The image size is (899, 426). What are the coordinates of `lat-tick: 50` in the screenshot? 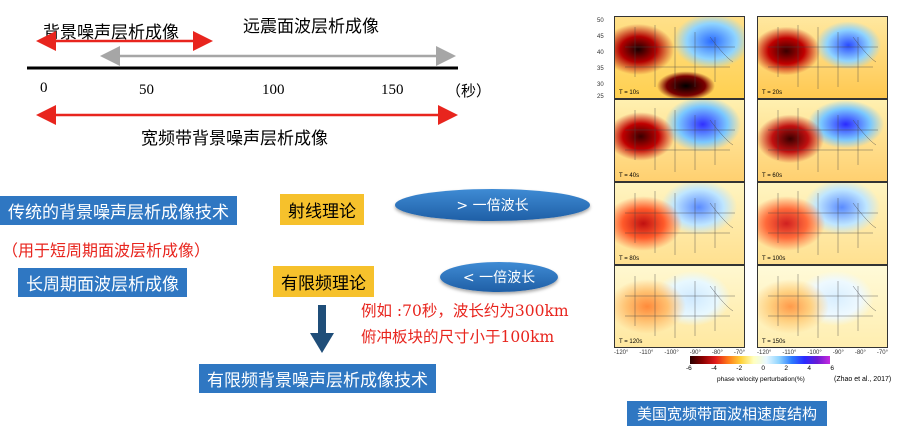 It's located at (600, 21).